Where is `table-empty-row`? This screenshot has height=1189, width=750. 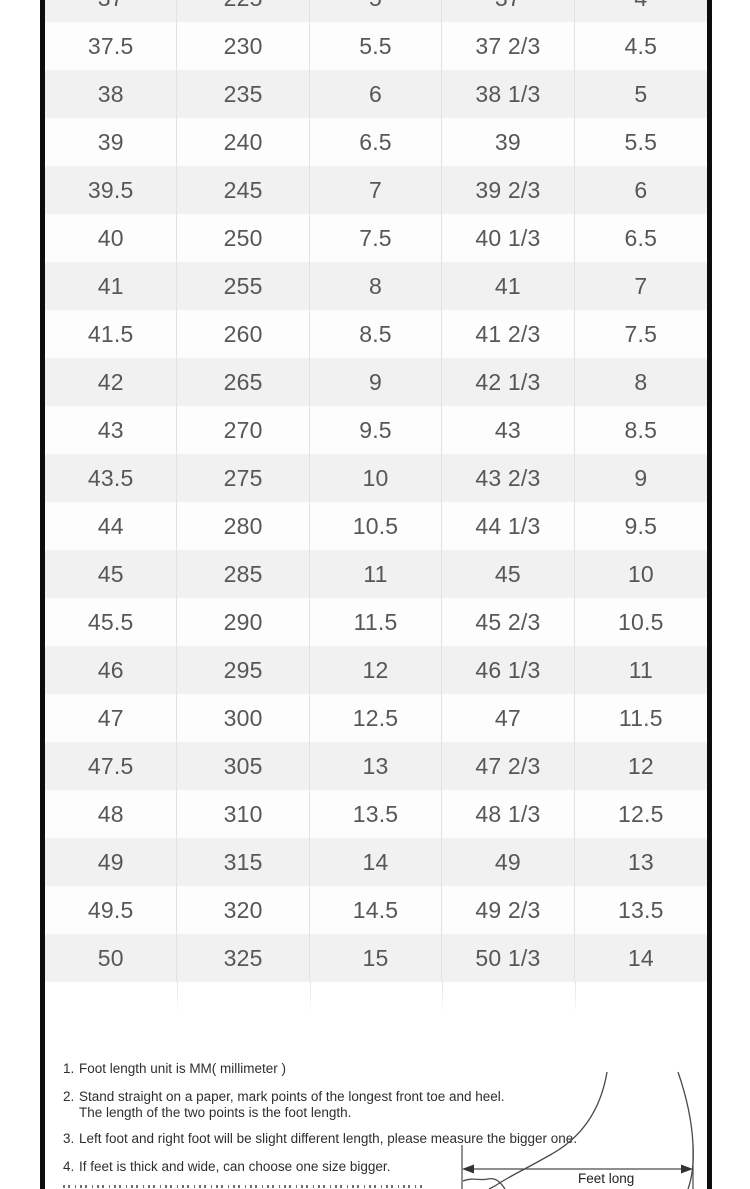 table-empty-row is located at coordinates (376, 1002).